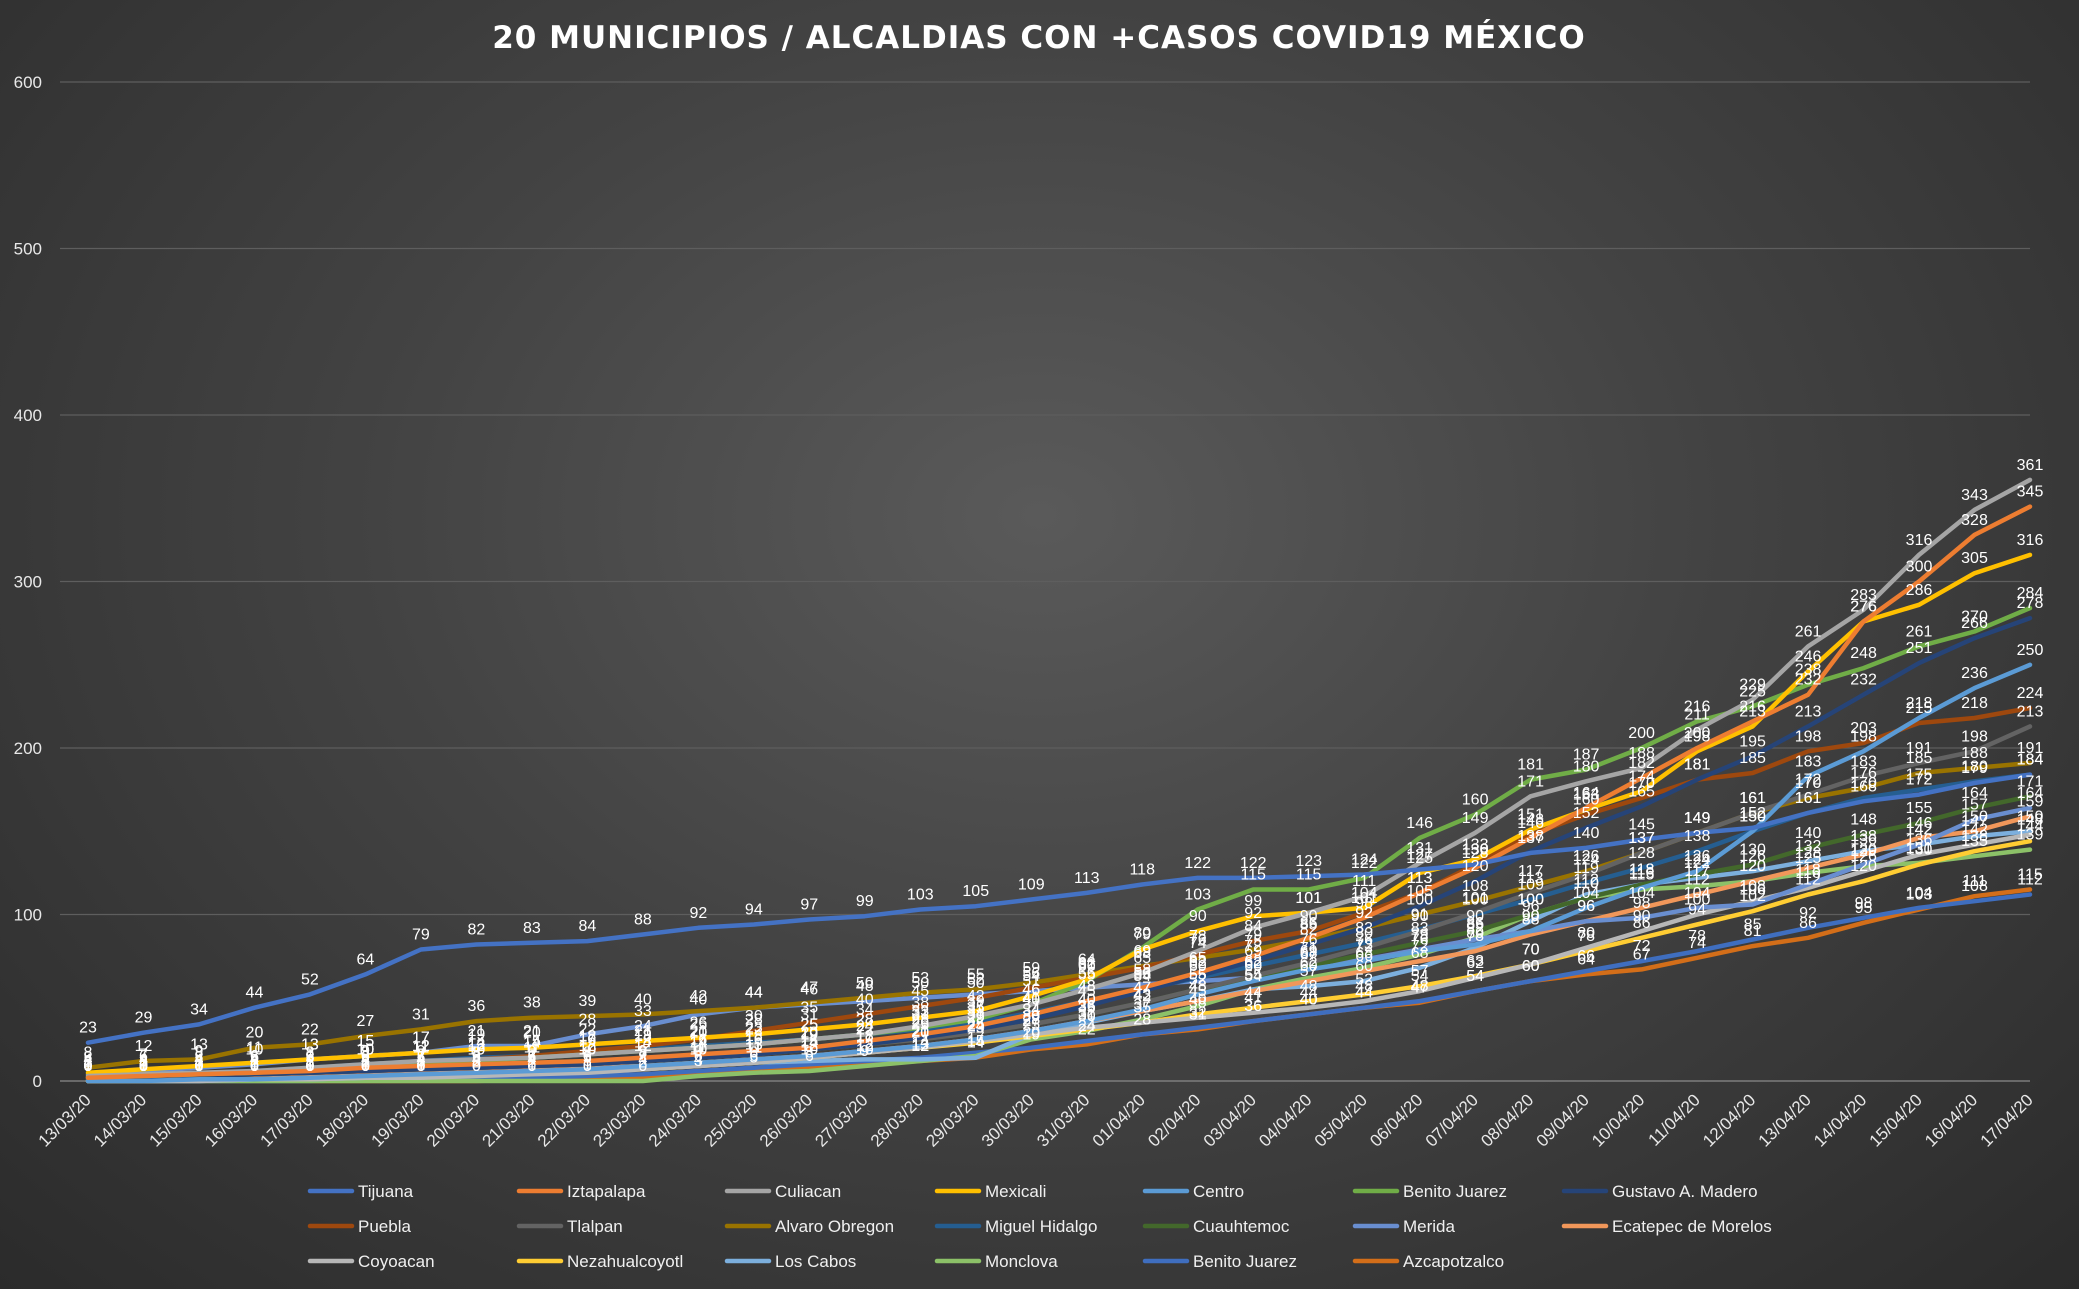 This screenshot has width=2079, height=1289. Describe the element at coordinates (1475, 961) in the screenshot. I see `data-label: 63` at that location.